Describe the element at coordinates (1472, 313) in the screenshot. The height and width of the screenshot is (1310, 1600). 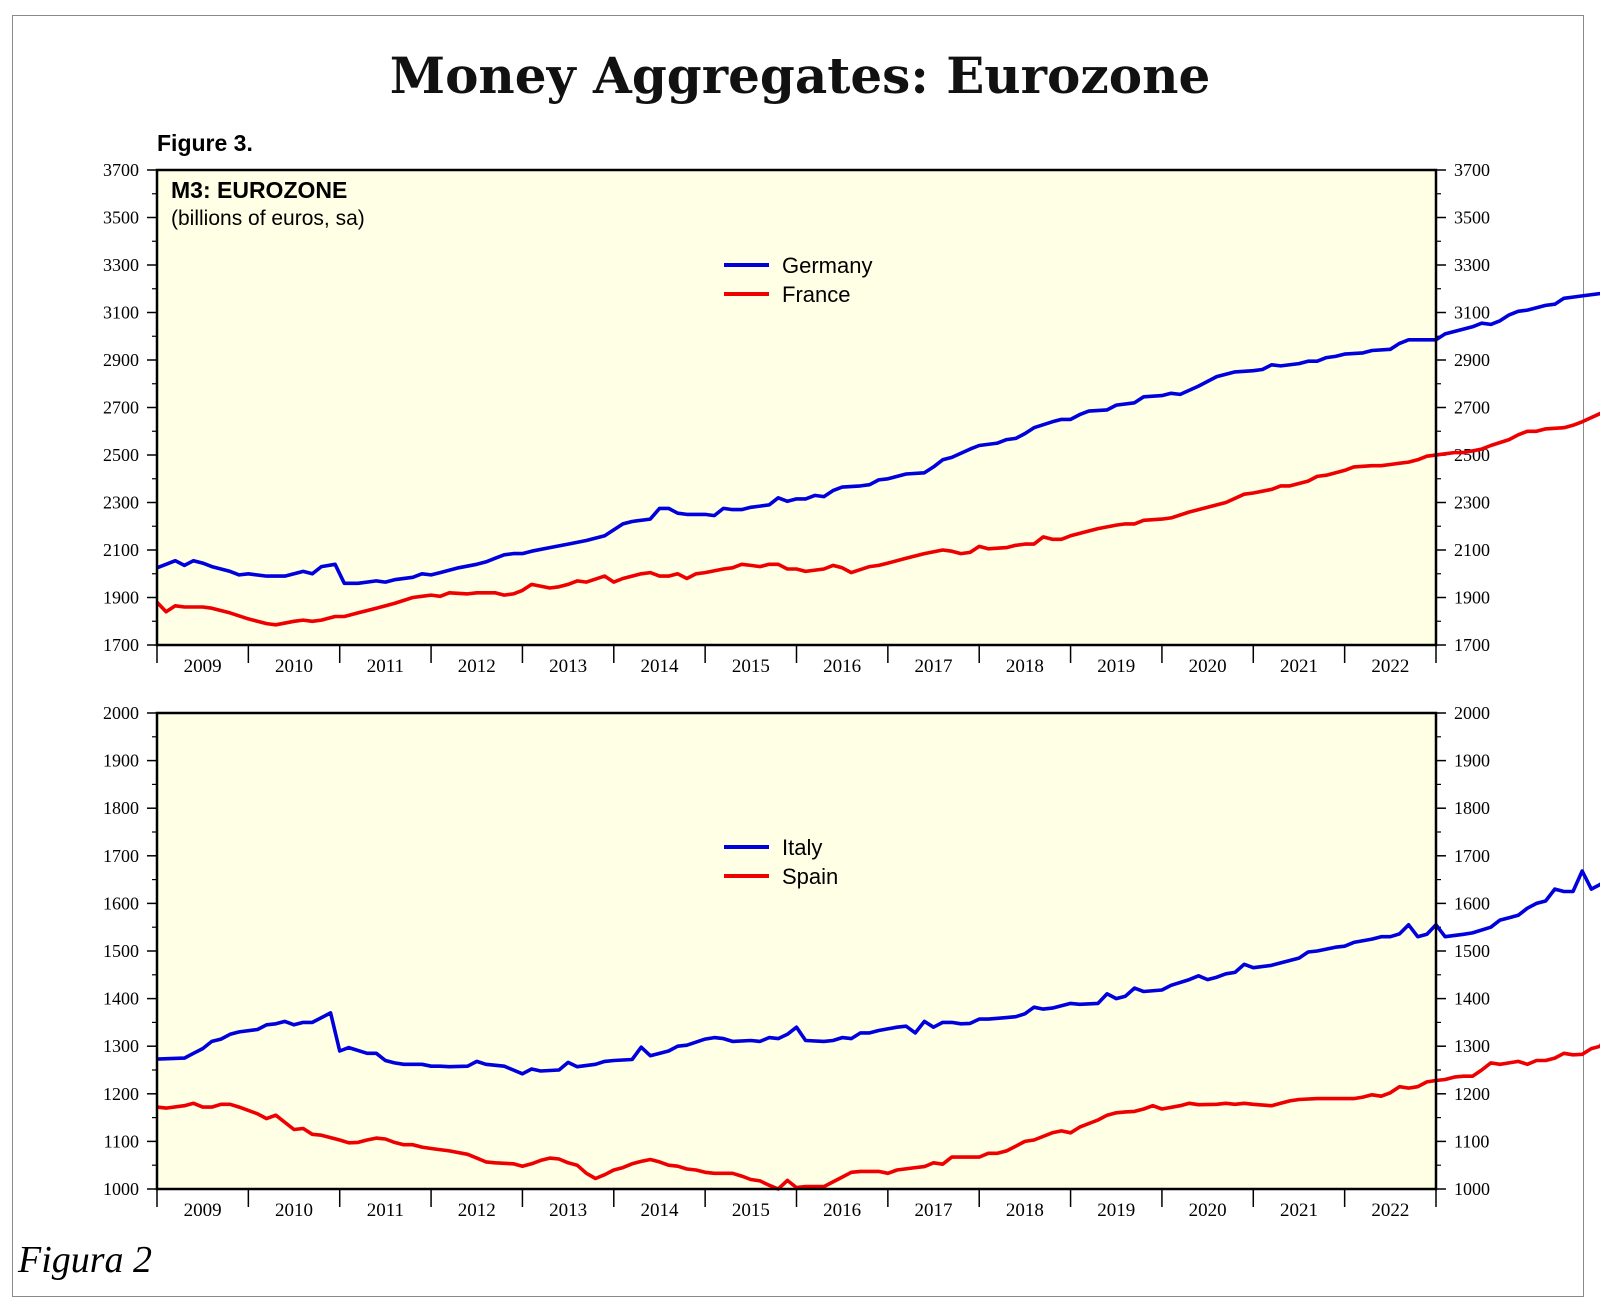
I see `y-tick-label-right: 3100` at that location.